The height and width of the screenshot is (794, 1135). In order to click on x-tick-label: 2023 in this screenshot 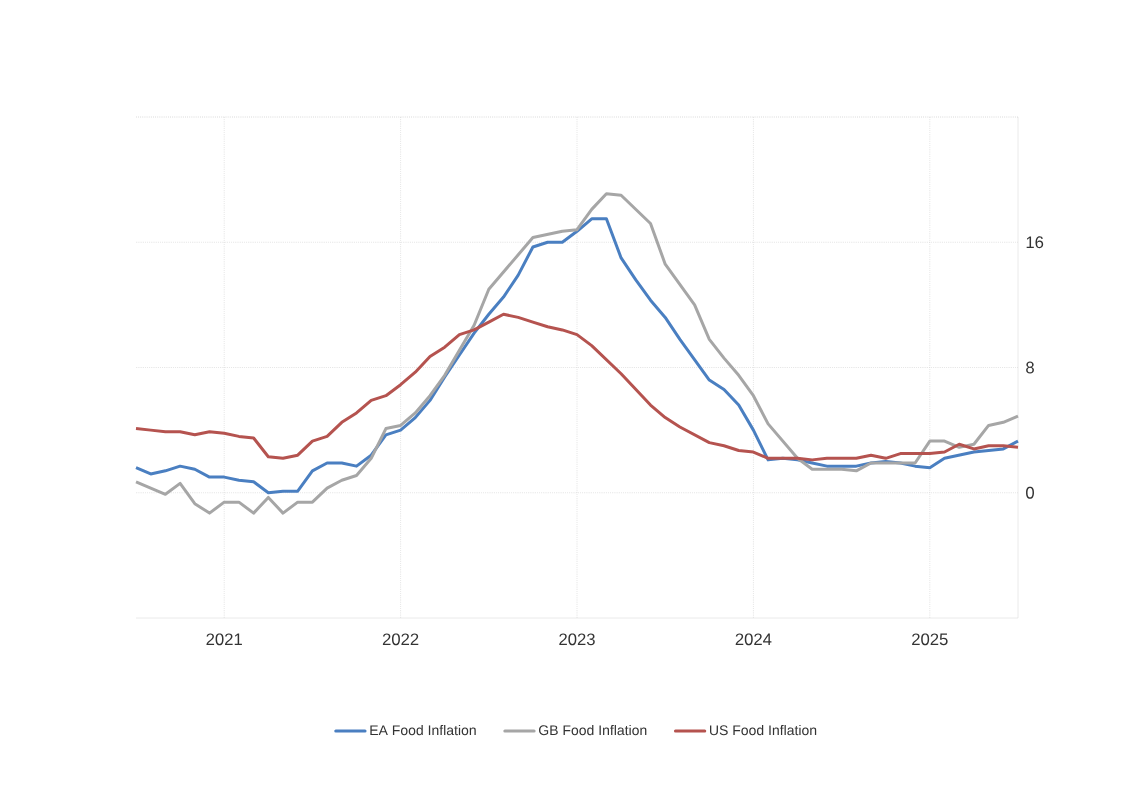, I will do `click(577, 639)`.